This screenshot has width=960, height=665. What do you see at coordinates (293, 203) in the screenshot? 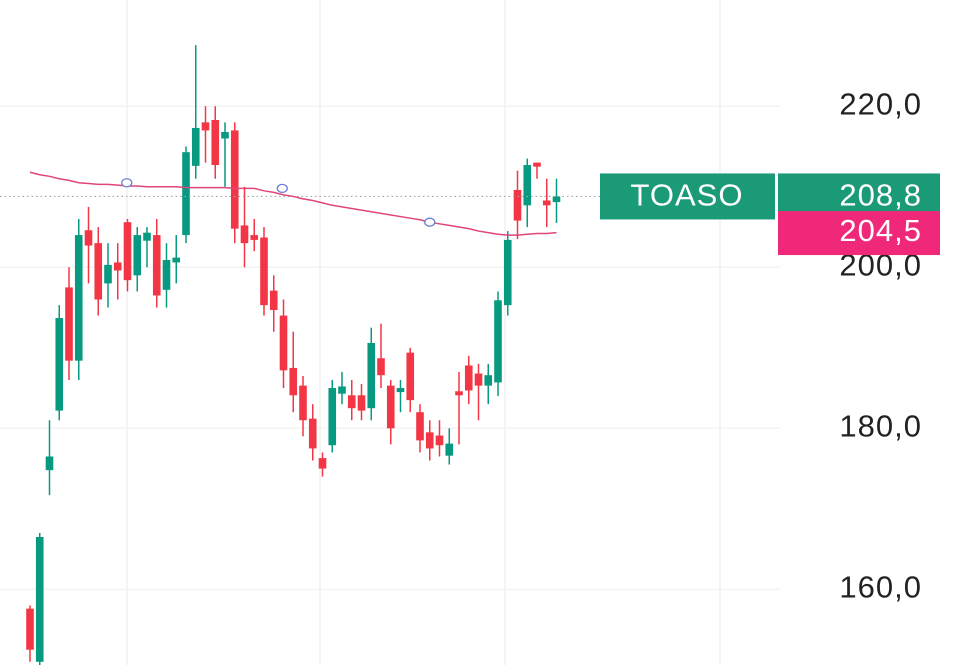
I see `moving-average` at bounding box center [293, 203].